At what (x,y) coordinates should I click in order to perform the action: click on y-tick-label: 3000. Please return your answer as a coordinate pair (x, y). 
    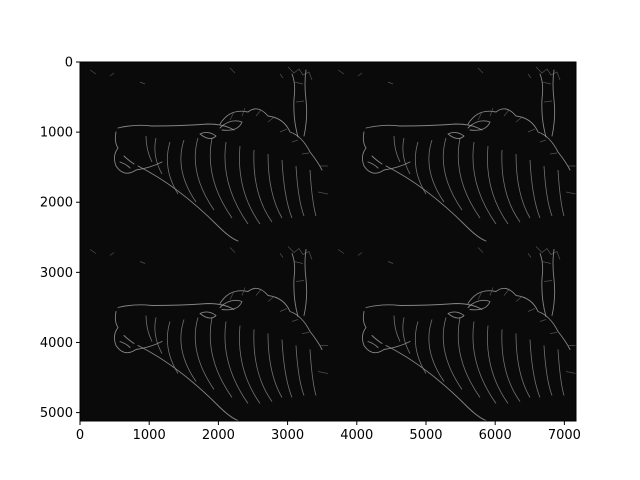
    Looking at the image, I should click on (56, 273).